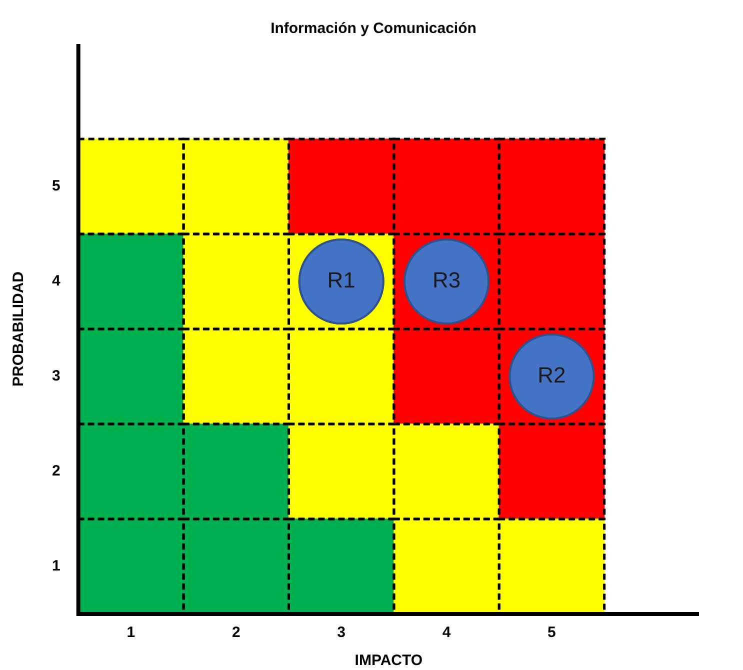  I want to click on y-tick-label: 5, so click(56, 186).